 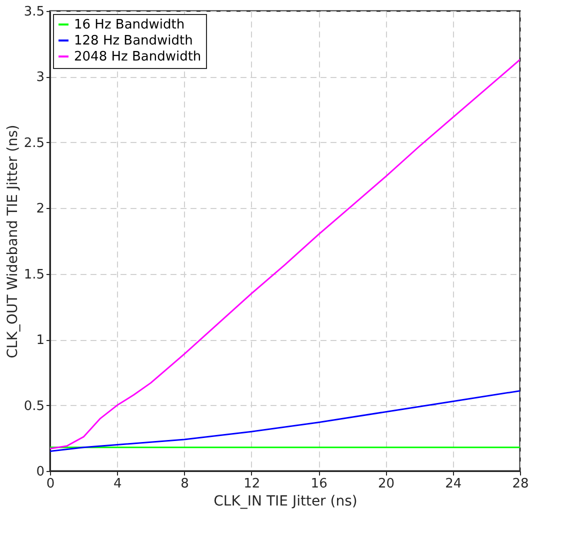 What do you see at coordinates (34, 274) in the screenshot?
I see `y-tick-label: 1.5` at bounding box center [34, 274].